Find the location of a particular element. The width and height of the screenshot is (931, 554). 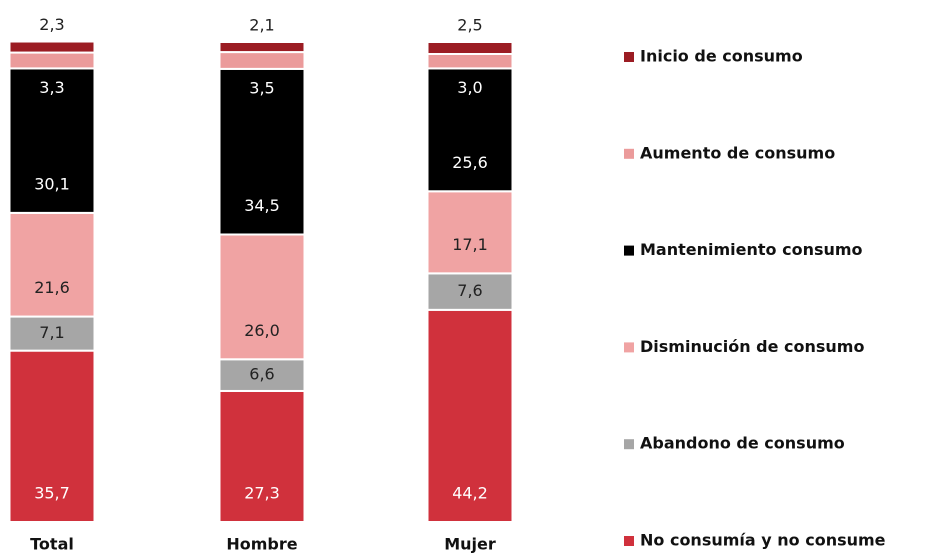

data-label: 25,6 is located at coordinates (470, 162).